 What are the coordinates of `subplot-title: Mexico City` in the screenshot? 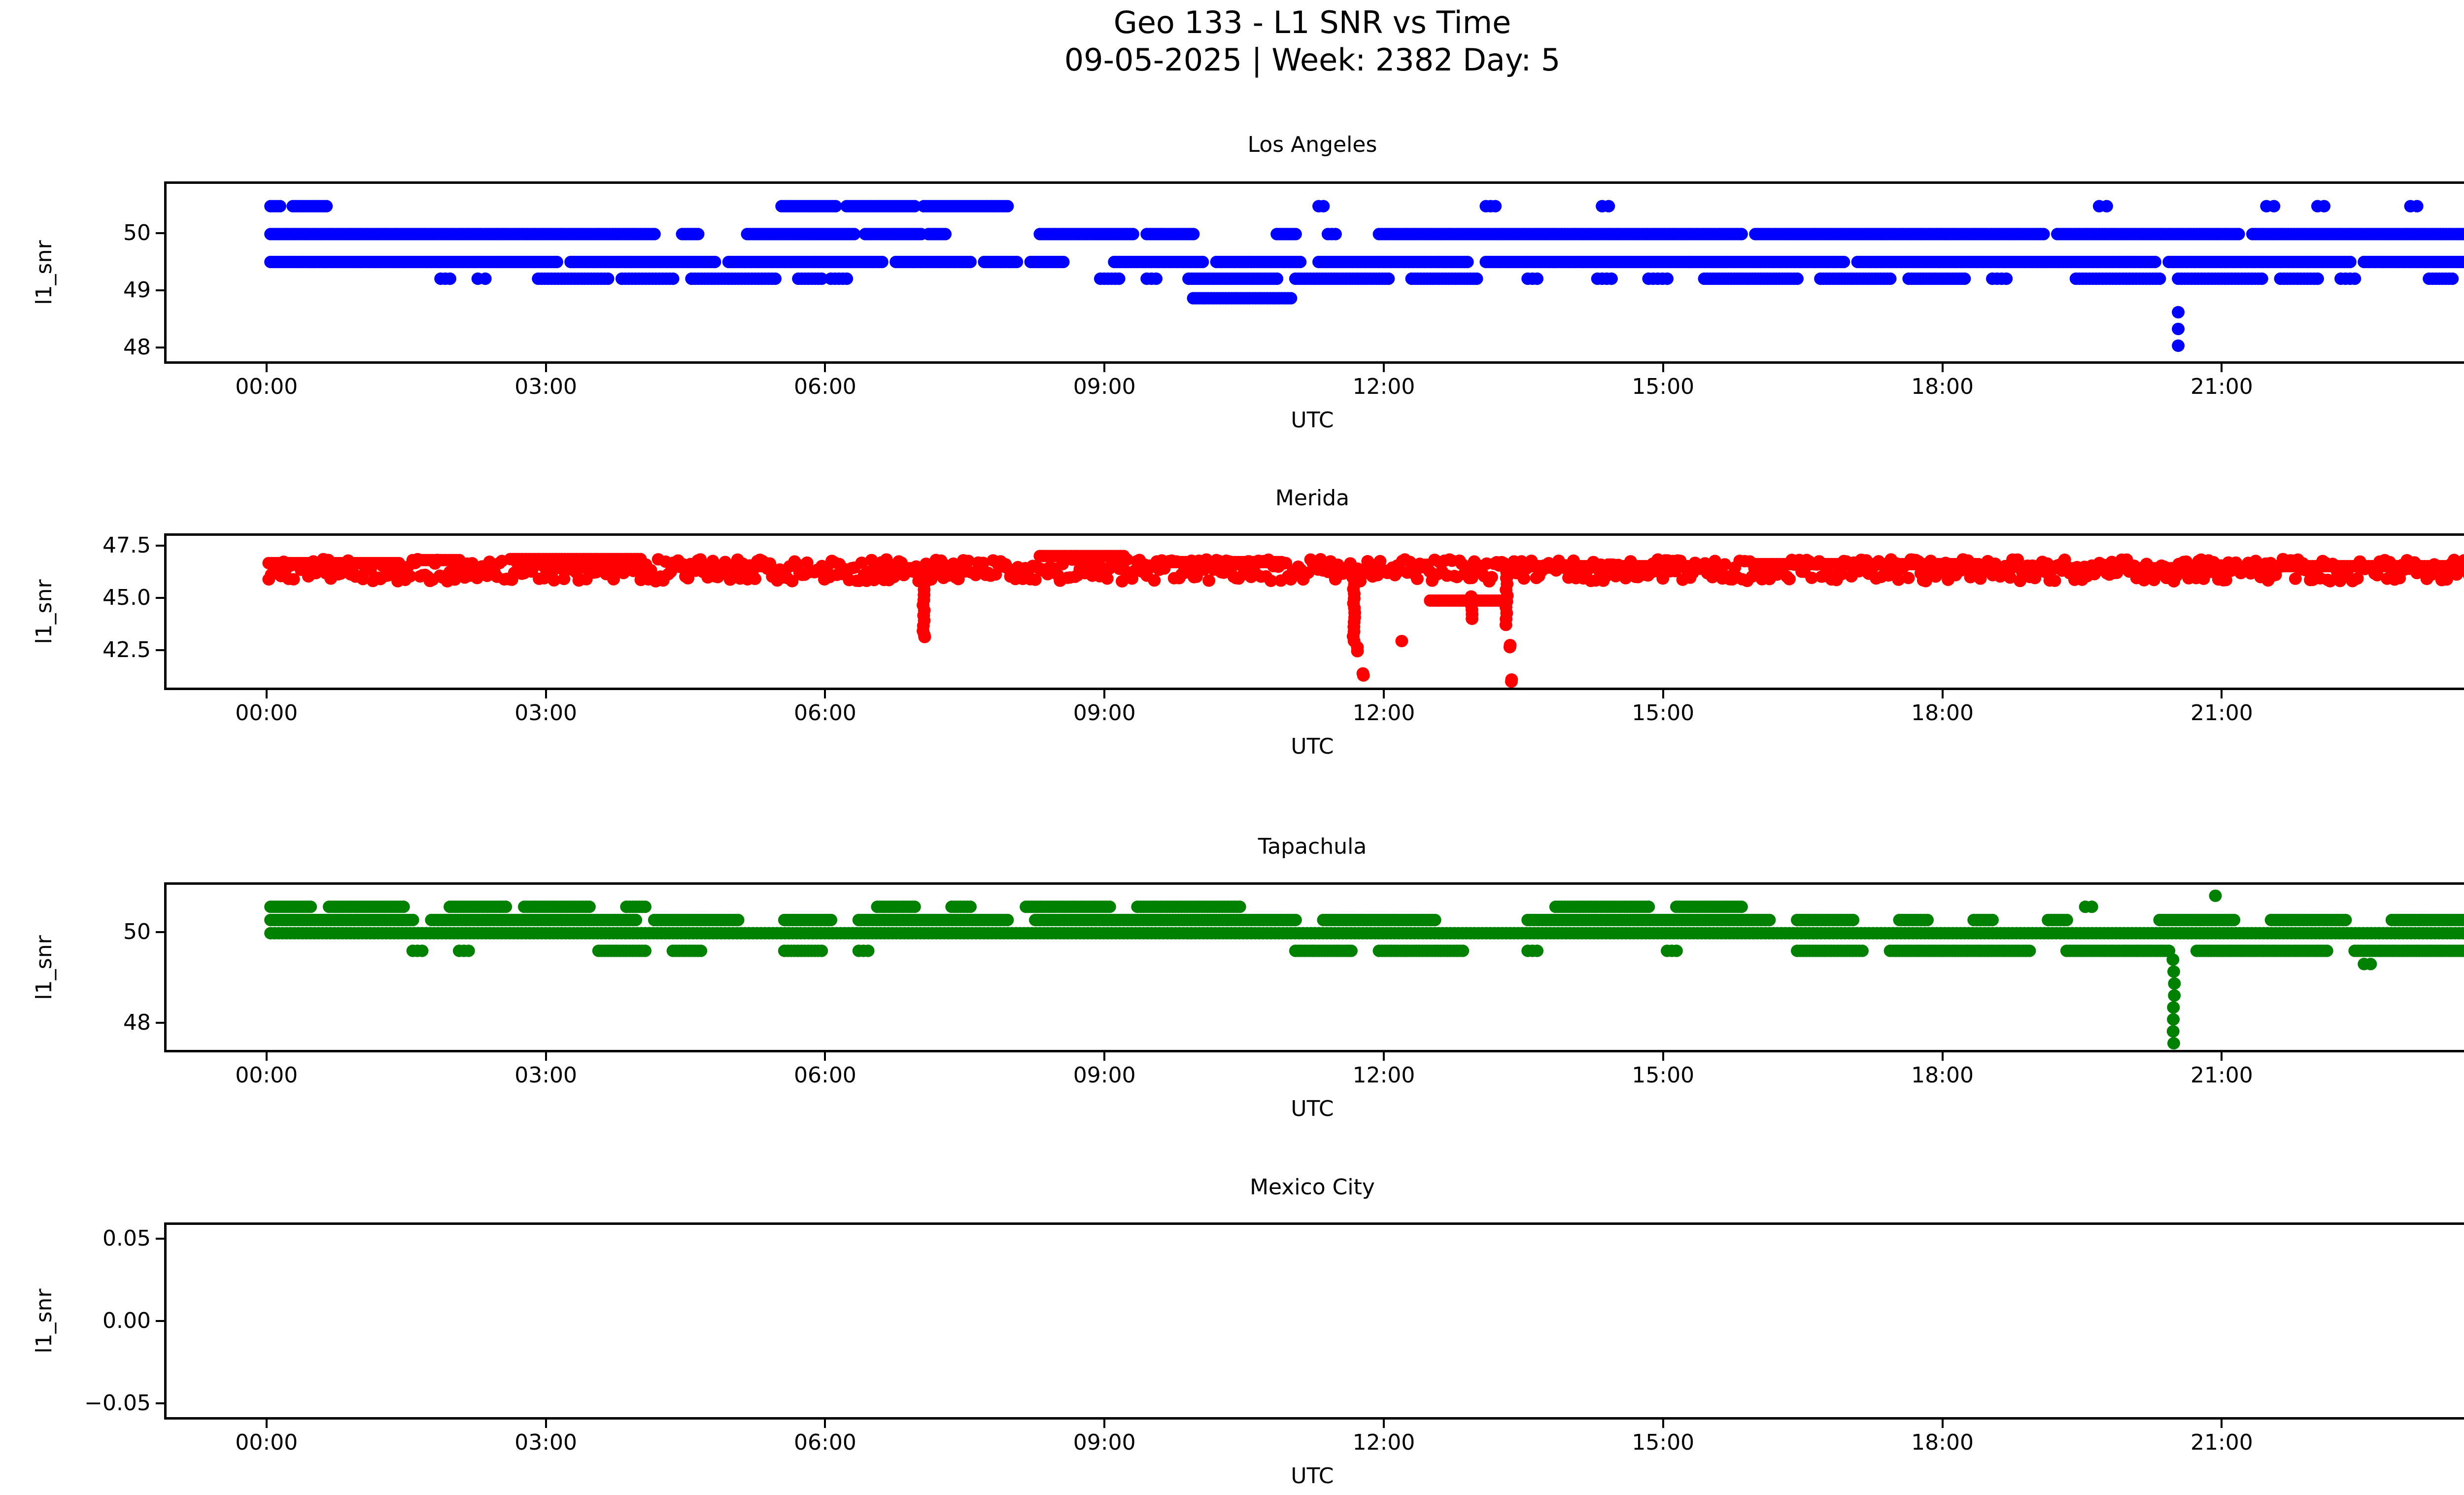 It's located at (1312, 1187).